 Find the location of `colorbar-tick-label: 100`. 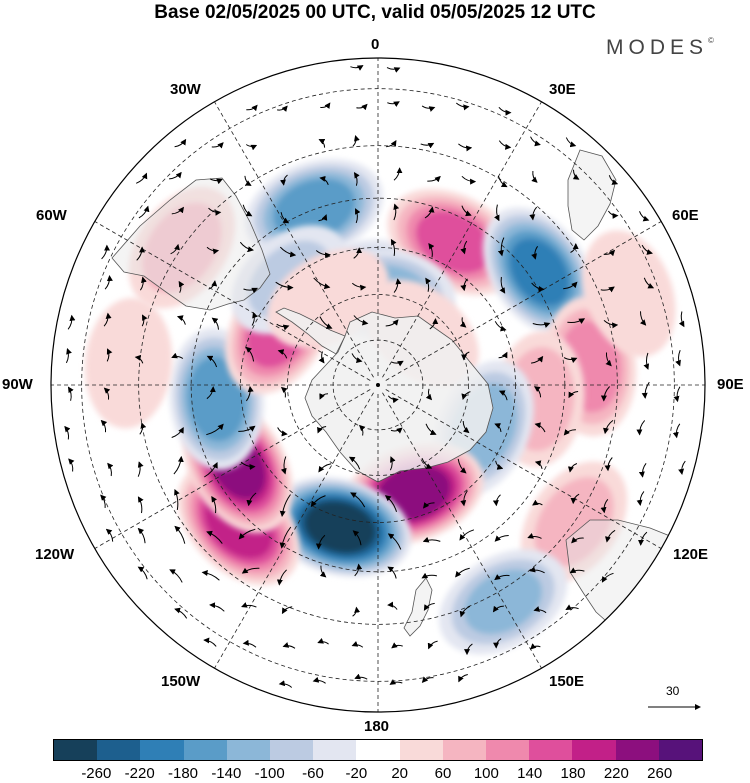

colorbar-tick-label: 100 is located at coordinates (486, 773).